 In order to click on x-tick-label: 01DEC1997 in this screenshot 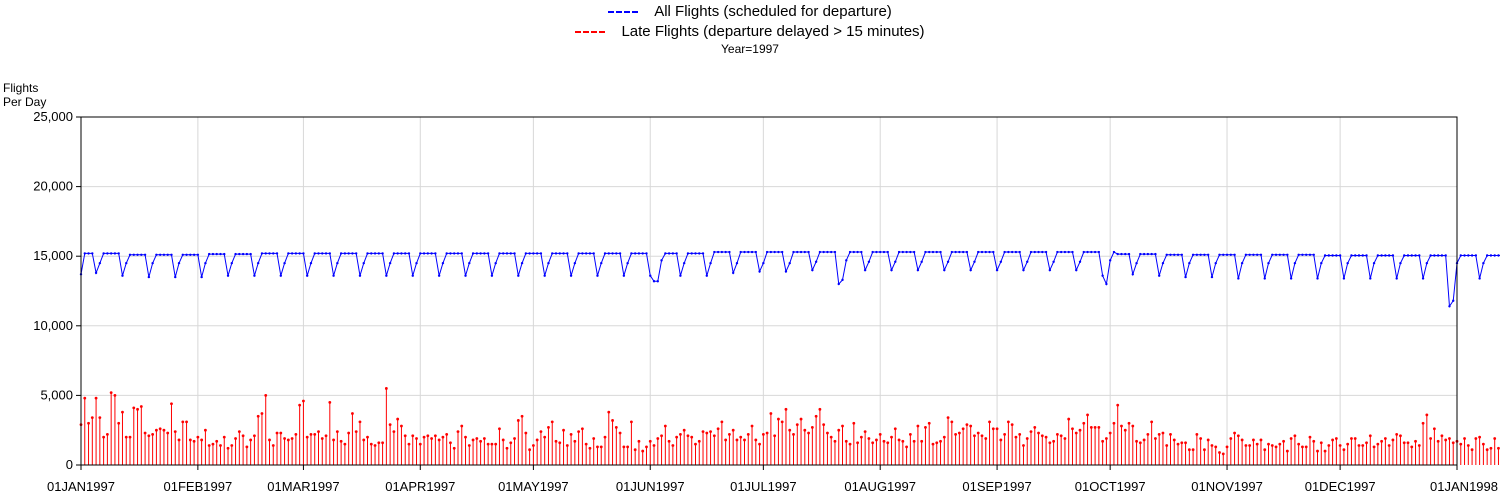, I will do `click(1340, 486)`.